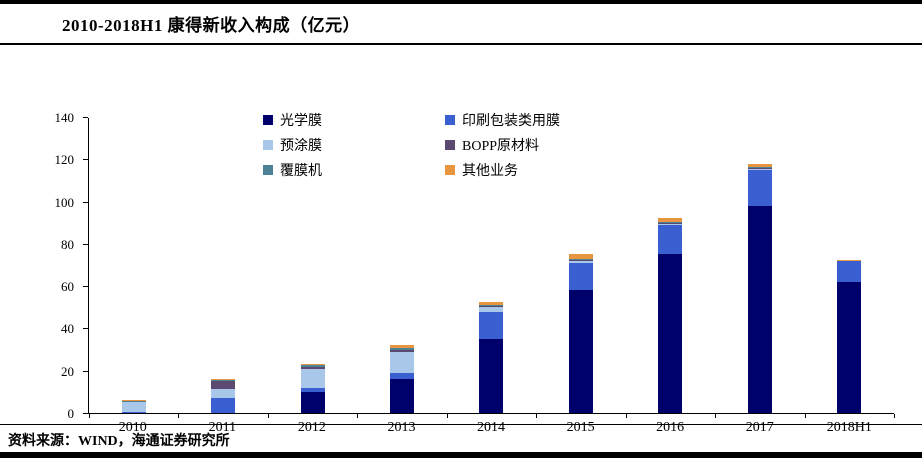 Image resolution: width=922 pixels, height=460 pixels. What do you see at coordinates (222, 427) in the screenshot?
I see `x-tick-label: 2011` at bounding box center [222, 427].